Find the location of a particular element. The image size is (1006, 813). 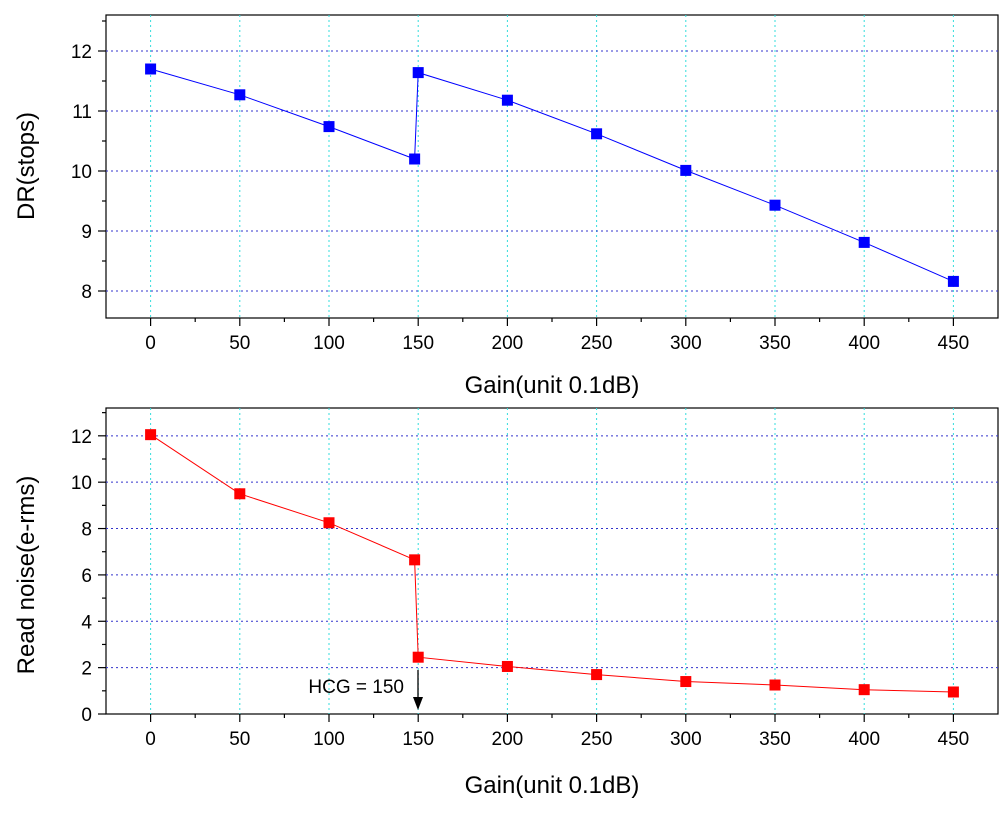

read-noise-y-axis-title: Read noise(e-rms) is located at coordinates (26, 575).